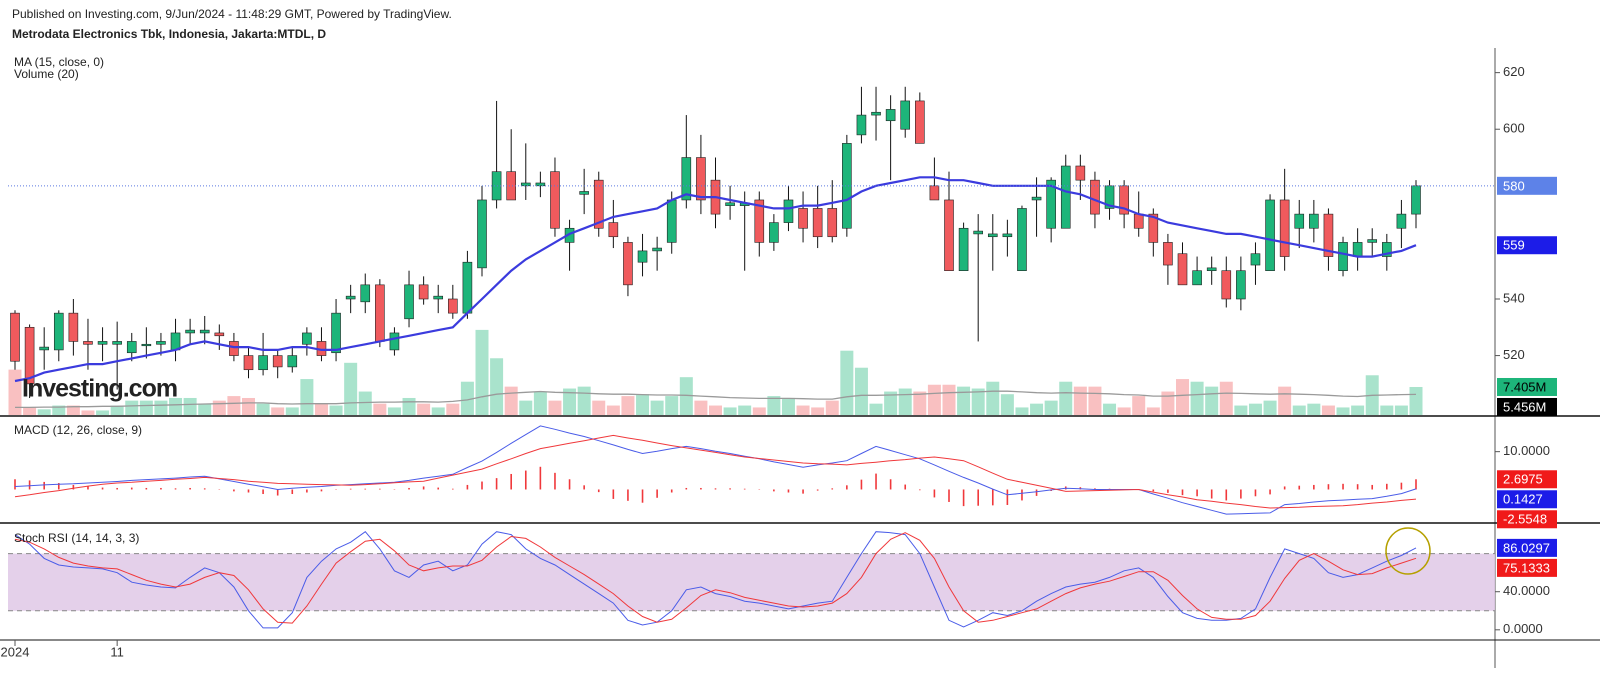 The width and height of the screenshot is (1600, 680). Describe the element at coordinates (1514, 354) in the screenshot. I see `y-tick-label: 520` at that location.